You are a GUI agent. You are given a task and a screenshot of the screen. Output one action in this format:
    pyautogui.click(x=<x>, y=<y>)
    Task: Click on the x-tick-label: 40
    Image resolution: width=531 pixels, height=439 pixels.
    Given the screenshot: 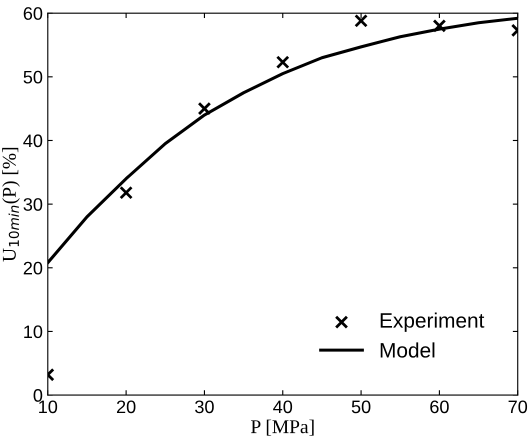 What is the action you would take?
    pyautogui.click(x=282, y=407)
    